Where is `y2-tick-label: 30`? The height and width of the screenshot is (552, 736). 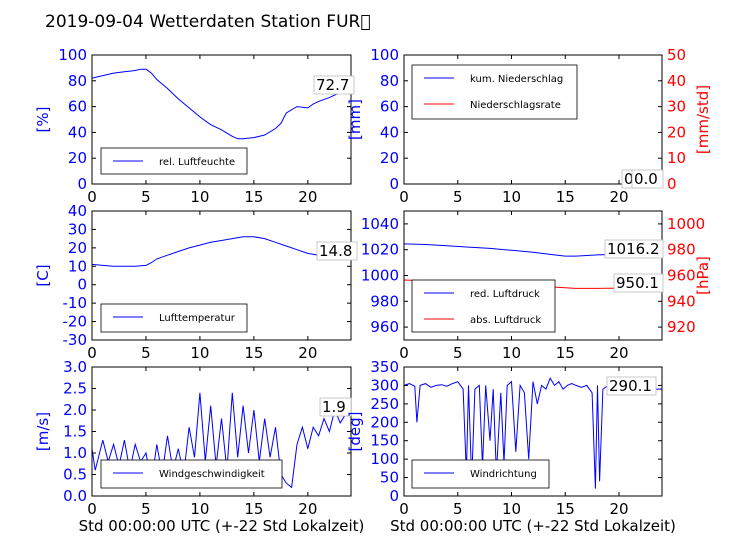
y2-tick-label: 30 is located at coordinates (676, 107).